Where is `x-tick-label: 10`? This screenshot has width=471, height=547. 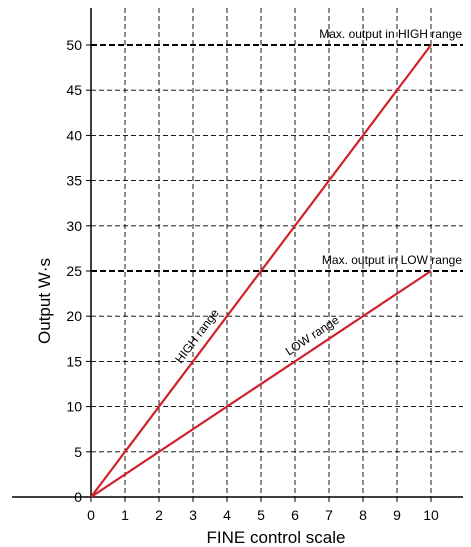
x-tick-label: 10 is located at coordinates (431, 515).